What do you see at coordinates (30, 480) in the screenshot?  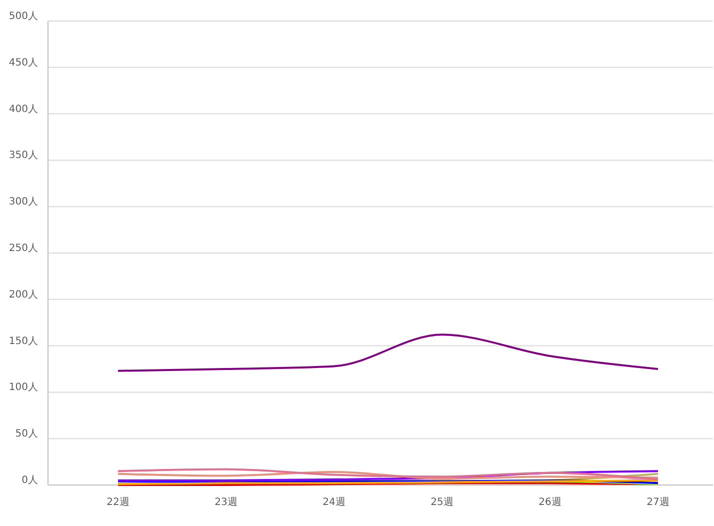 I see `y-tick-label: 0人` at bounding box center [30, 480].